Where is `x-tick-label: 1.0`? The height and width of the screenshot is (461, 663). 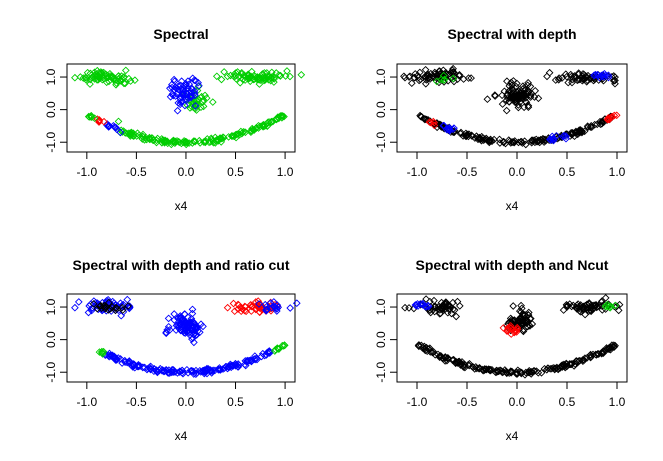 x-tick-label: 1.0 is located at coordinates (617, 172).